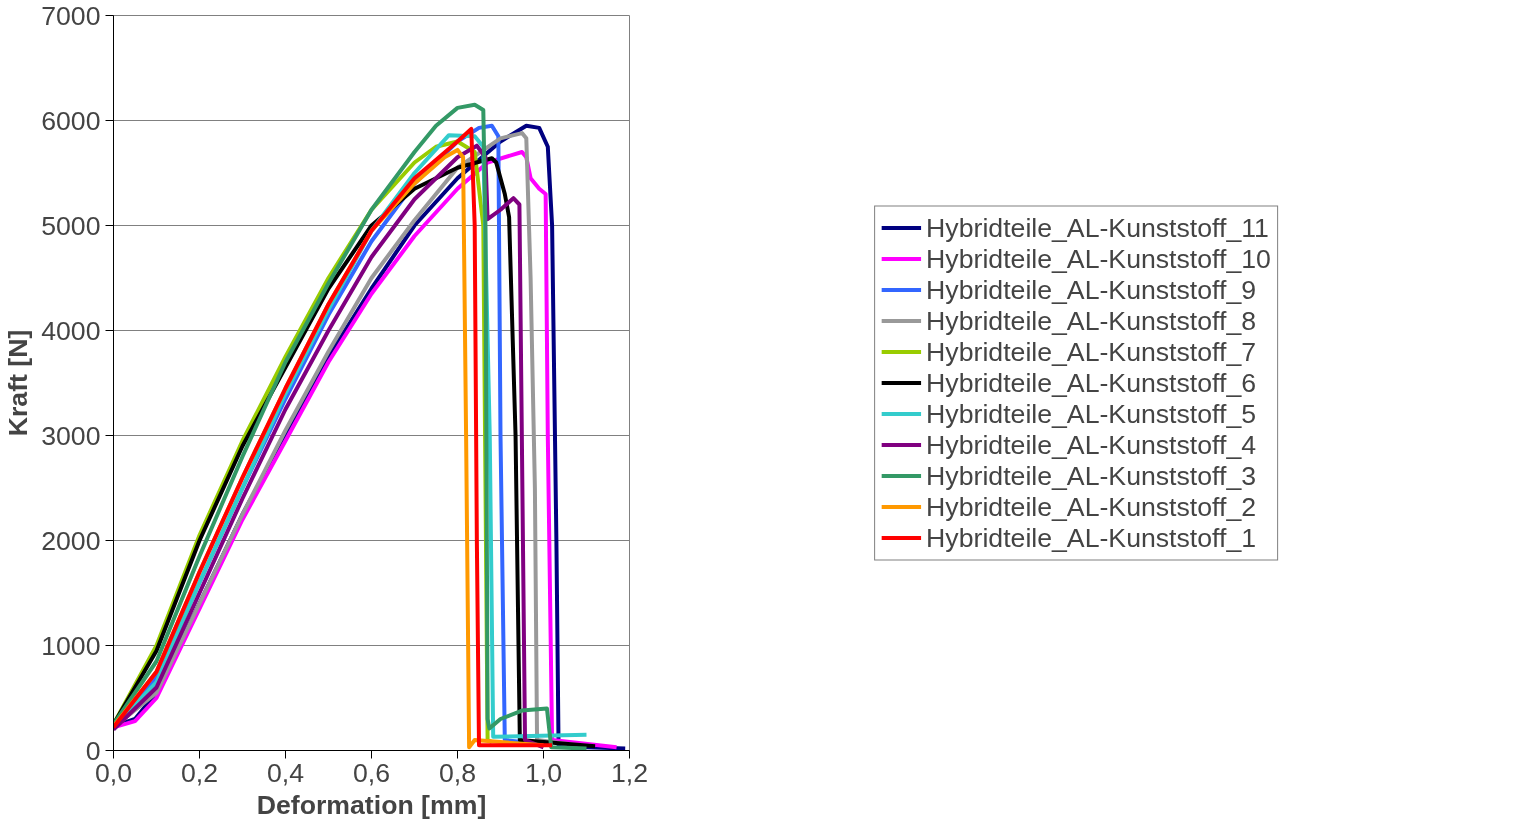  I want to click on legend-label: Hybridteile_AL-Kunststoff_11, so click(1097, 227).